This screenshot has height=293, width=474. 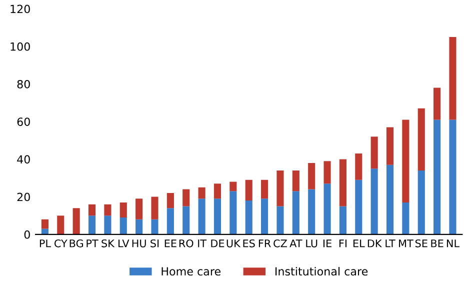 I want to click on legend-label: Home care, so click(x=191, y=271).